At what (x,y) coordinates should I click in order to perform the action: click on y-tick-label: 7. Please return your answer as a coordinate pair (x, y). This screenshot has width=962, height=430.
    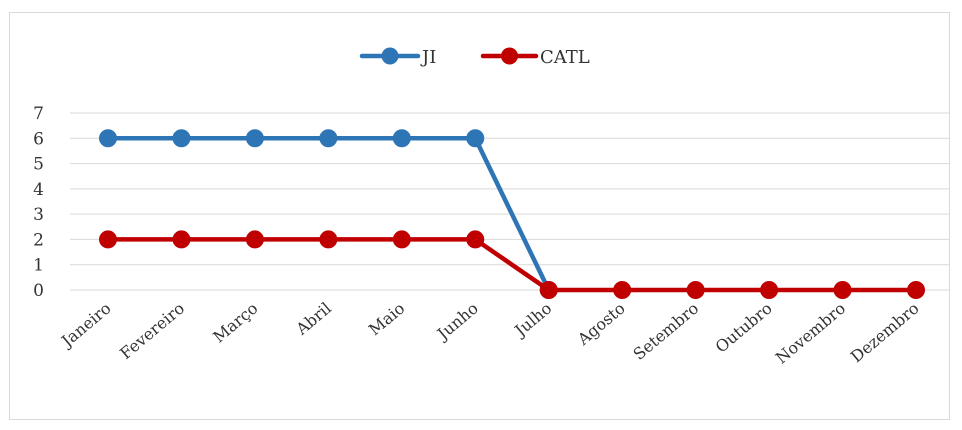
    Looking at the image, I should click on (38, 114).